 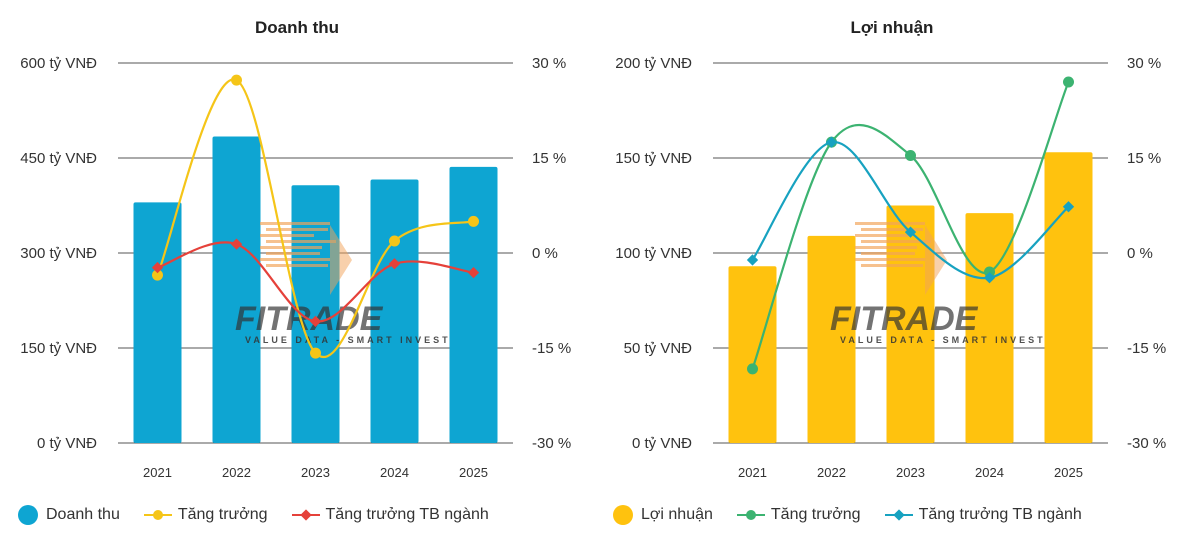 What do you see at coordinates (898, 515) in the screenshot?
I see `legend-swatch-profit-industry` at bounding box center [898, 515].